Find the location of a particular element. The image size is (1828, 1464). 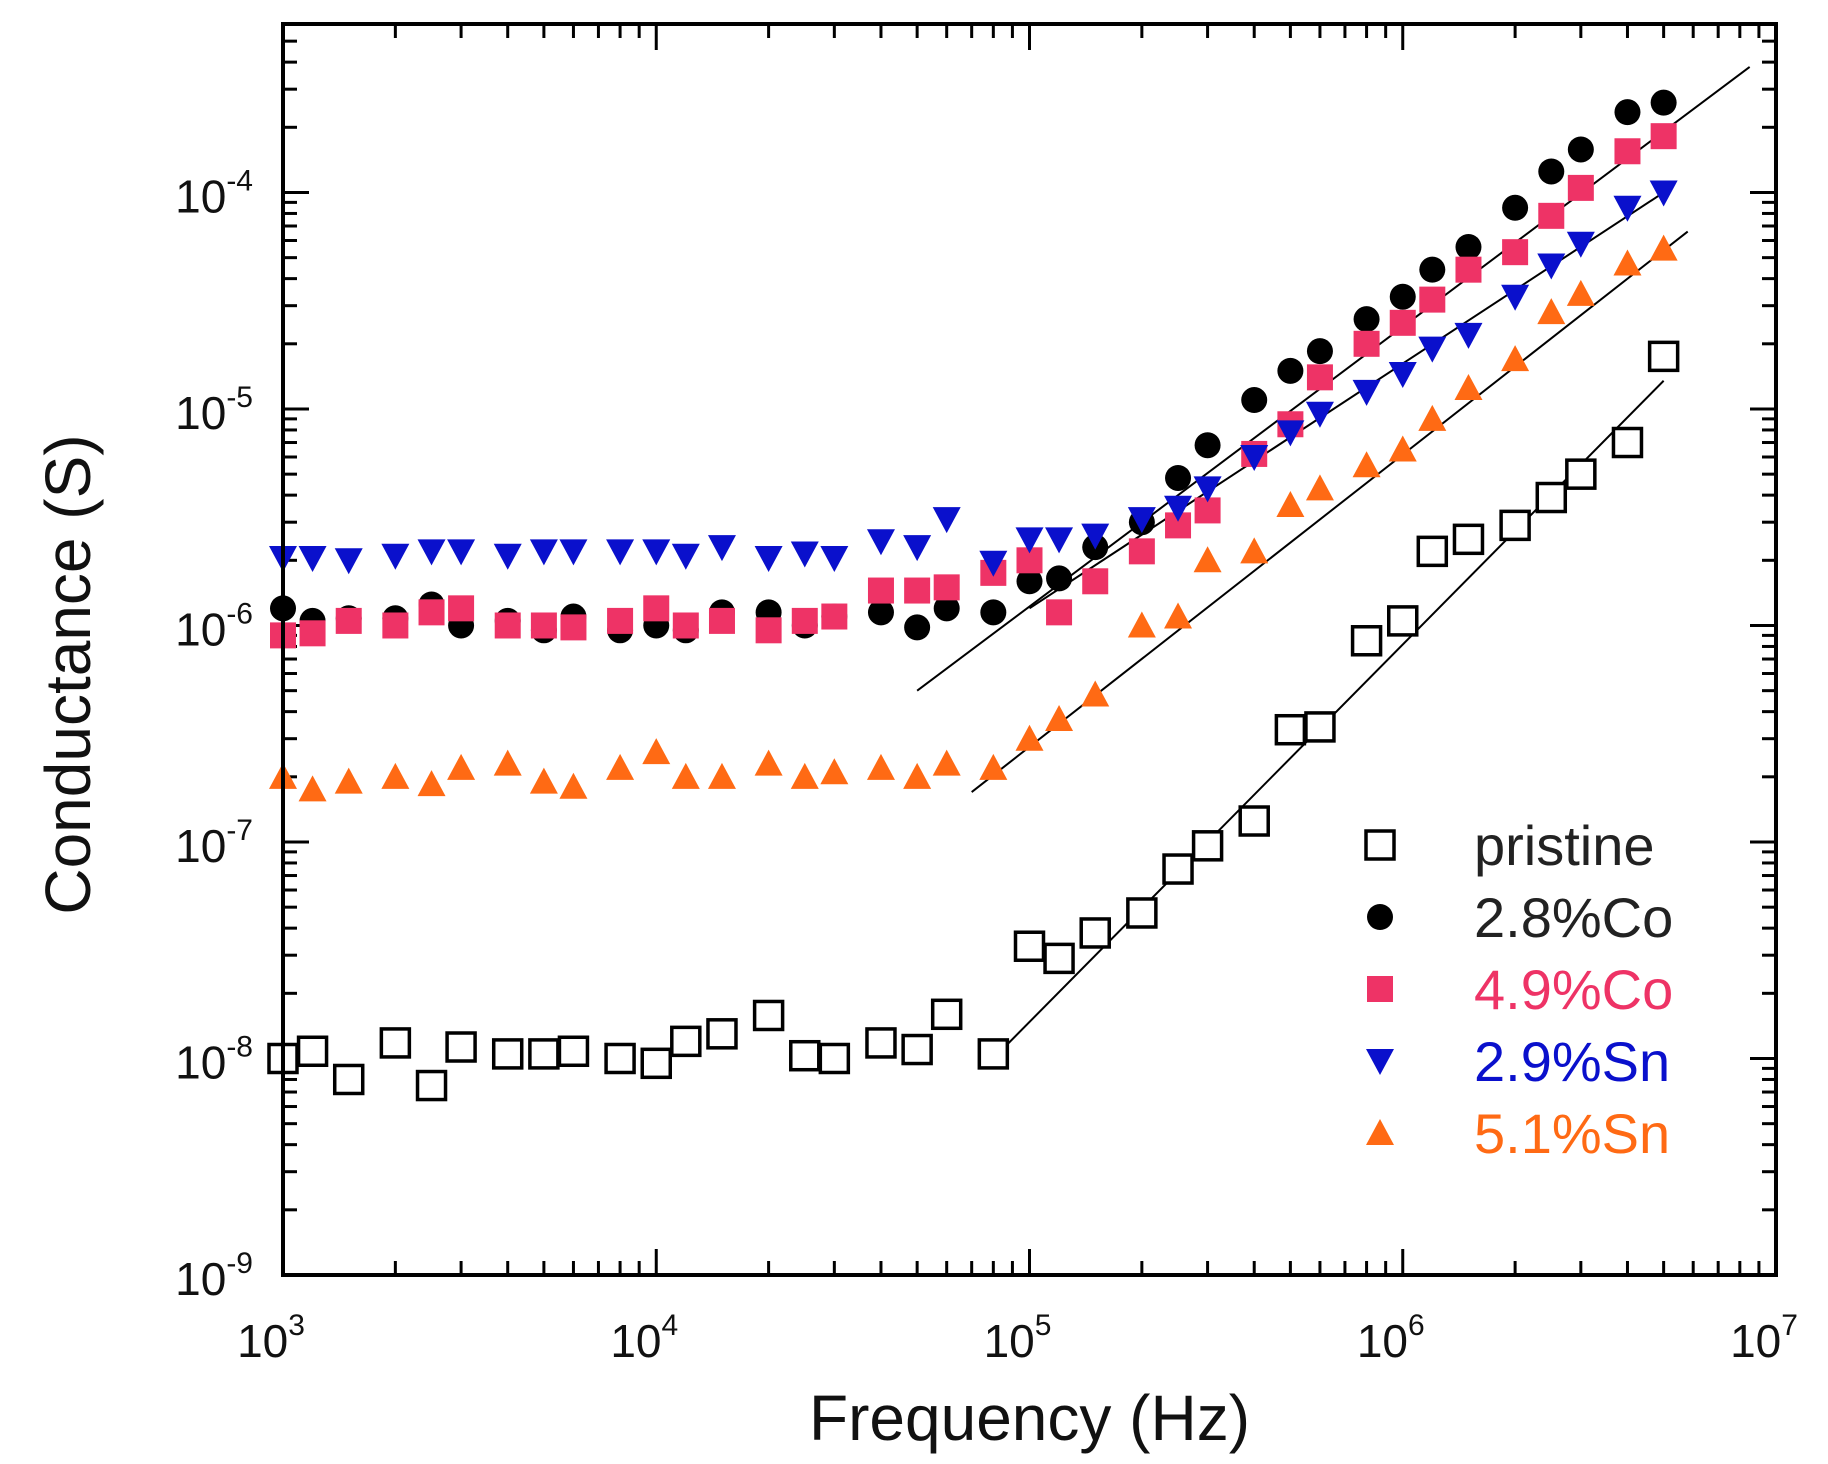

y-tick-label: 10⁻⁴ is located at coordinates (214, 193).